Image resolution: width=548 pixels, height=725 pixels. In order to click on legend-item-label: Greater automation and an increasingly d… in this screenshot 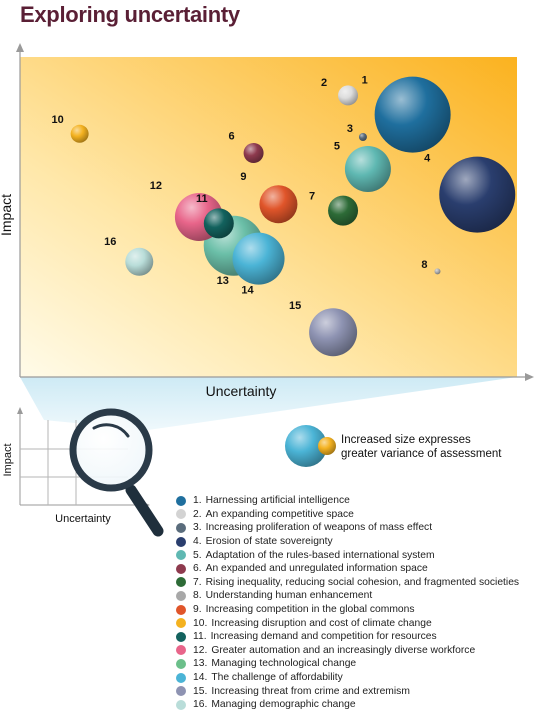, I will do `click(343, 650)`.